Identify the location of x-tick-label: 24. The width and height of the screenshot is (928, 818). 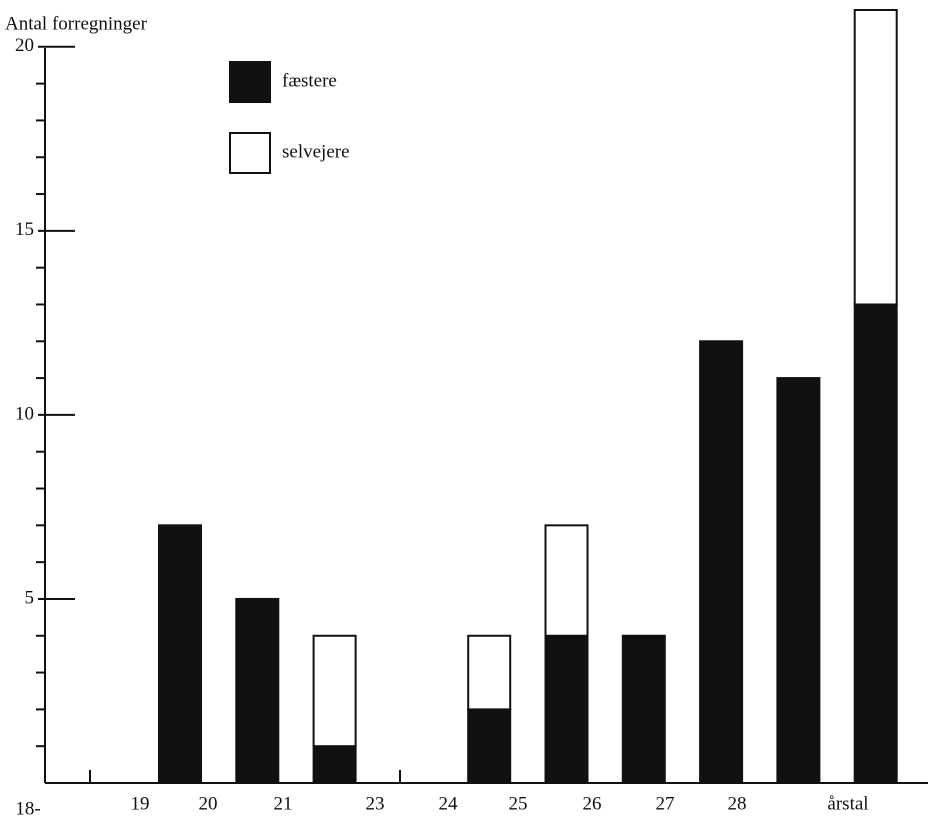
(449, 803).